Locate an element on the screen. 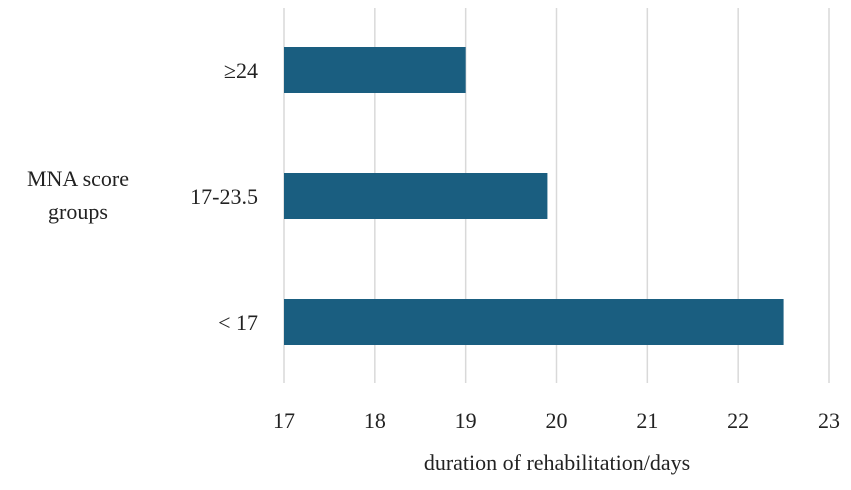  x-tick-label: 23 is located at coordinates (829, 420).